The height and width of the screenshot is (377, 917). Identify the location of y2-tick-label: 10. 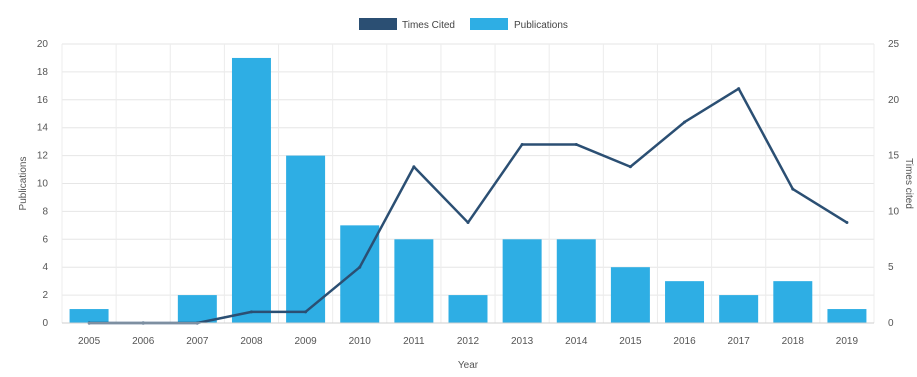
(894, 211).